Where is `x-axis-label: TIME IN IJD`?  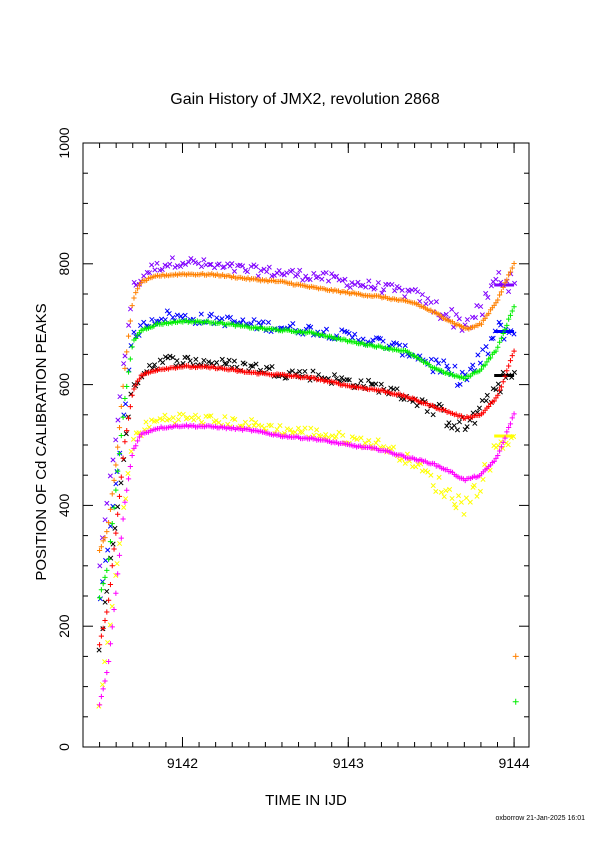 x-axis-label: TIME IN IJD is located at coordinates (306, 800).